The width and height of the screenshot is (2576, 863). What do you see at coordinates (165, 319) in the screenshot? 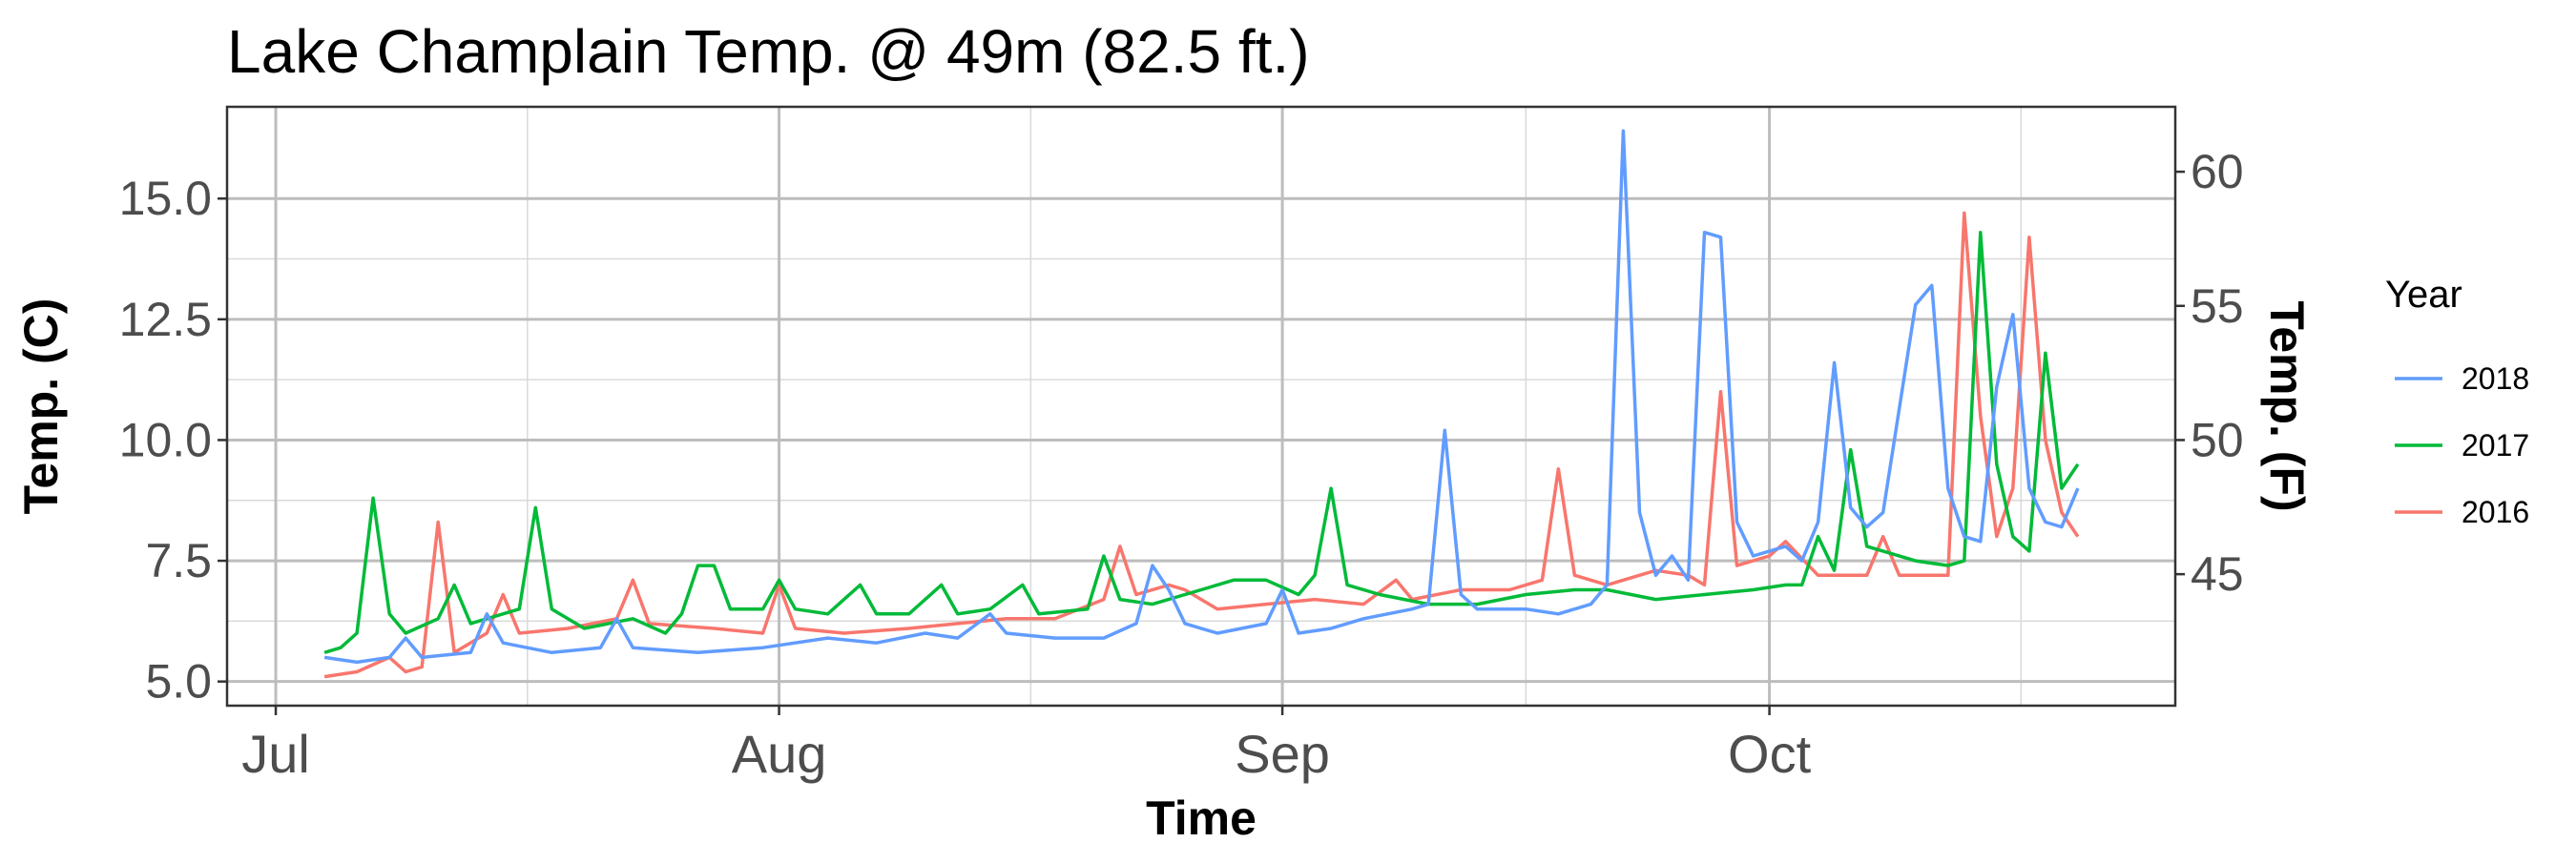
I see `y-tick-label: 12.5` at bounding box center [165, 319].